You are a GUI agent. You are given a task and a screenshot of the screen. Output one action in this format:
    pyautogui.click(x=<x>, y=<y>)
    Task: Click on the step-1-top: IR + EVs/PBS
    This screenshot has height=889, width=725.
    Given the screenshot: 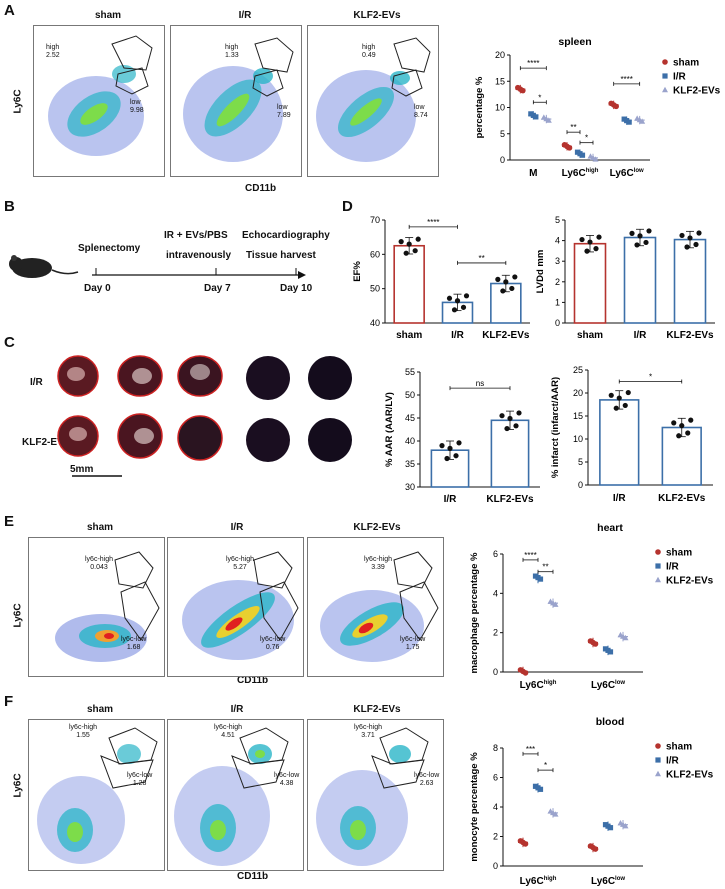 What is the action you would take?
    pyautogui.click(x=196, y=235)
    